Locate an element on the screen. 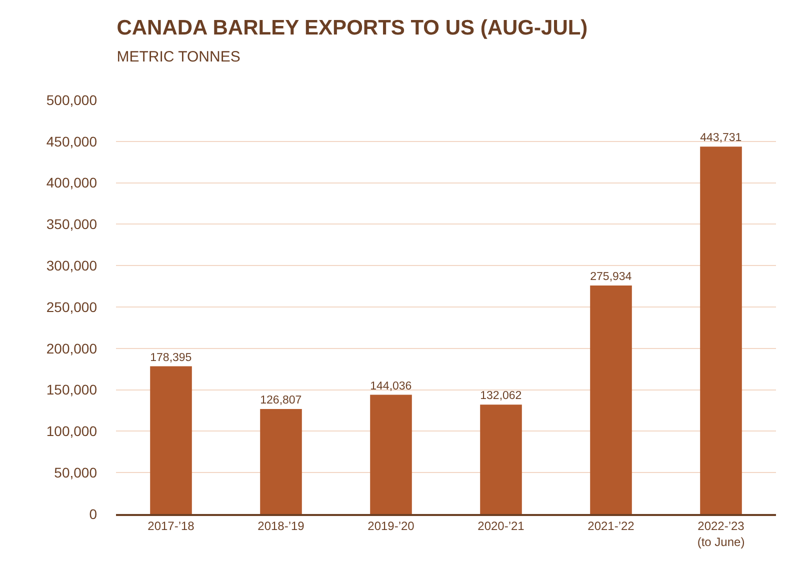 The width and height of the screenshot is (794, 572). data-label: 443,731 is located at coordinates (721, 138).